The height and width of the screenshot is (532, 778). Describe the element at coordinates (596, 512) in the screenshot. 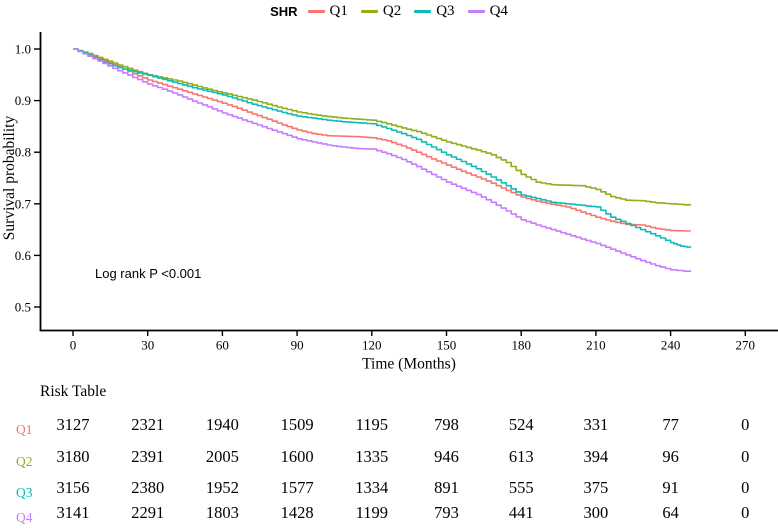

I see `risk-value: 300` at that location.